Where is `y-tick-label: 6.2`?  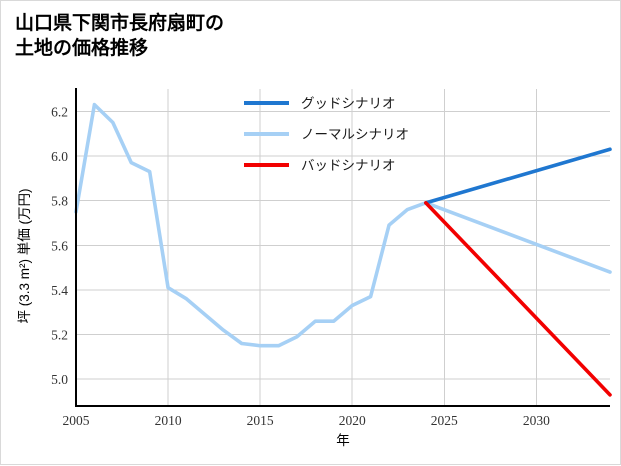 y-tick-label: 6.2 is located at coordinates (59, 111).